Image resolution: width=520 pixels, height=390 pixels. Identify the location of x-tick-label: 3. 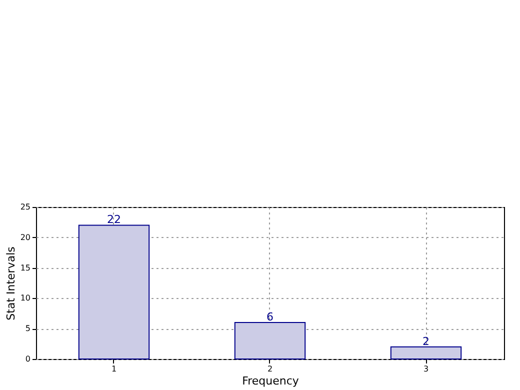
(426, 369).